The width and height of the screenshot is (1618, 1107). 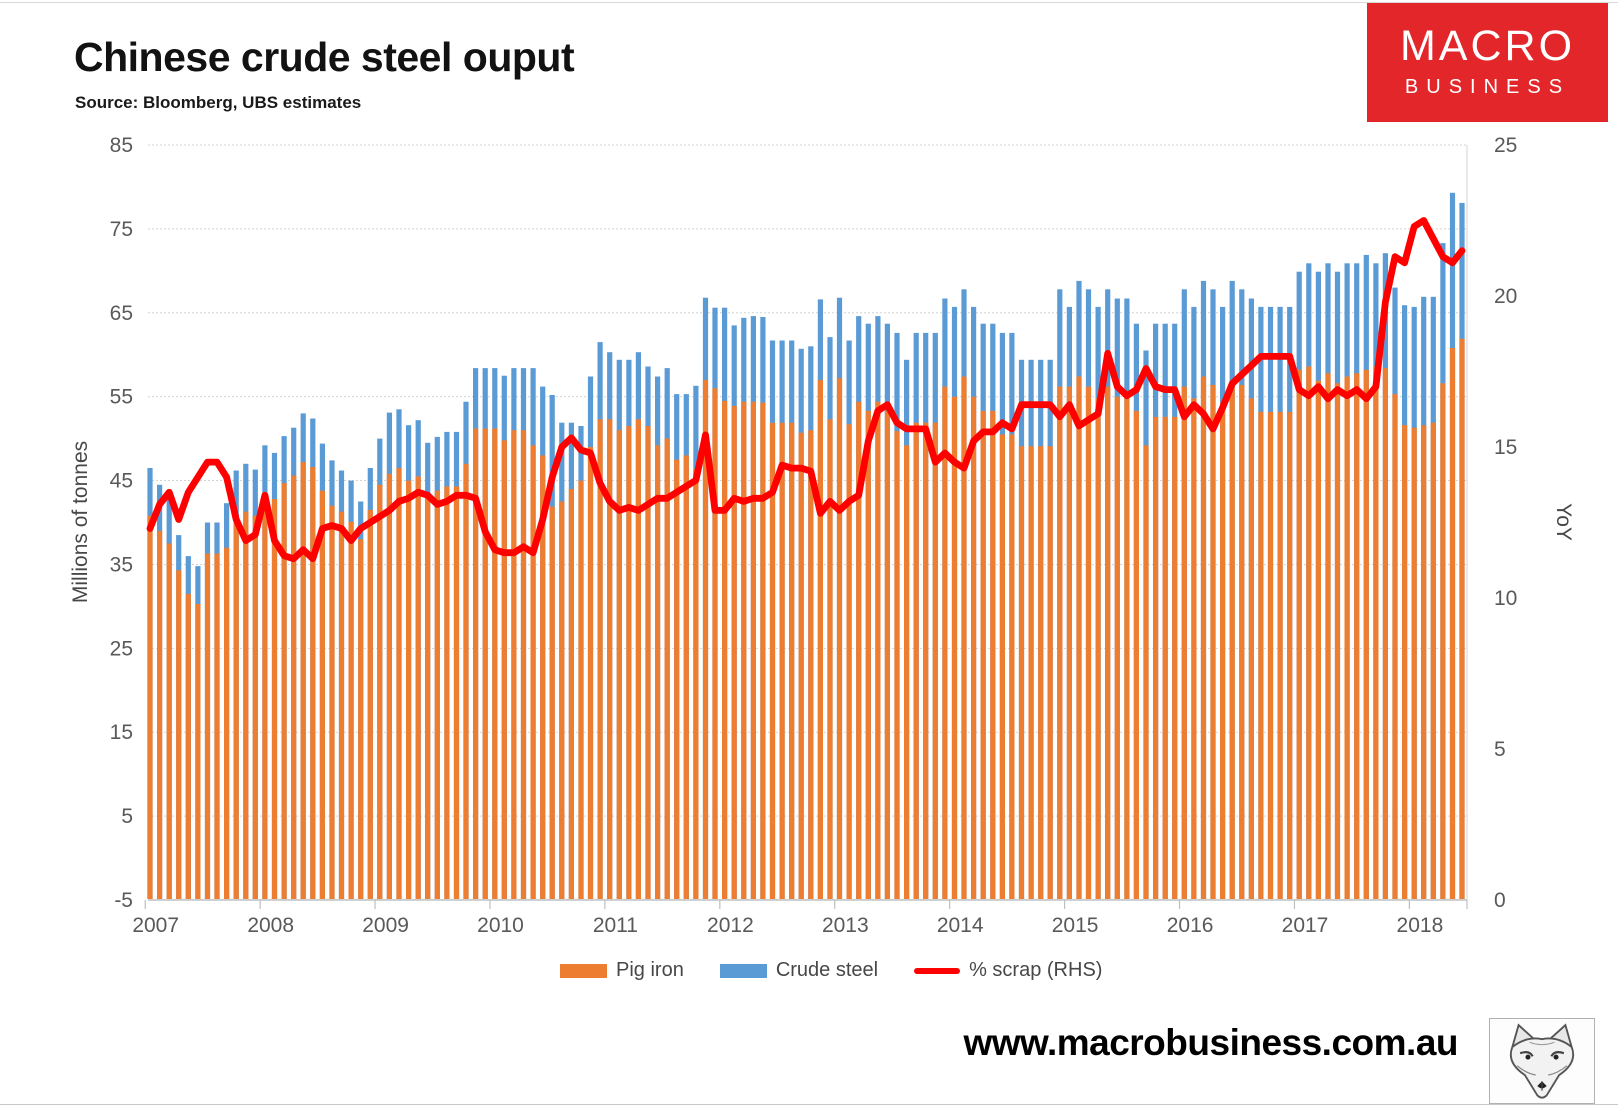 I want to click on source-note: Source: Bloomberg, UBS estimates, so click(x=218, y=102).